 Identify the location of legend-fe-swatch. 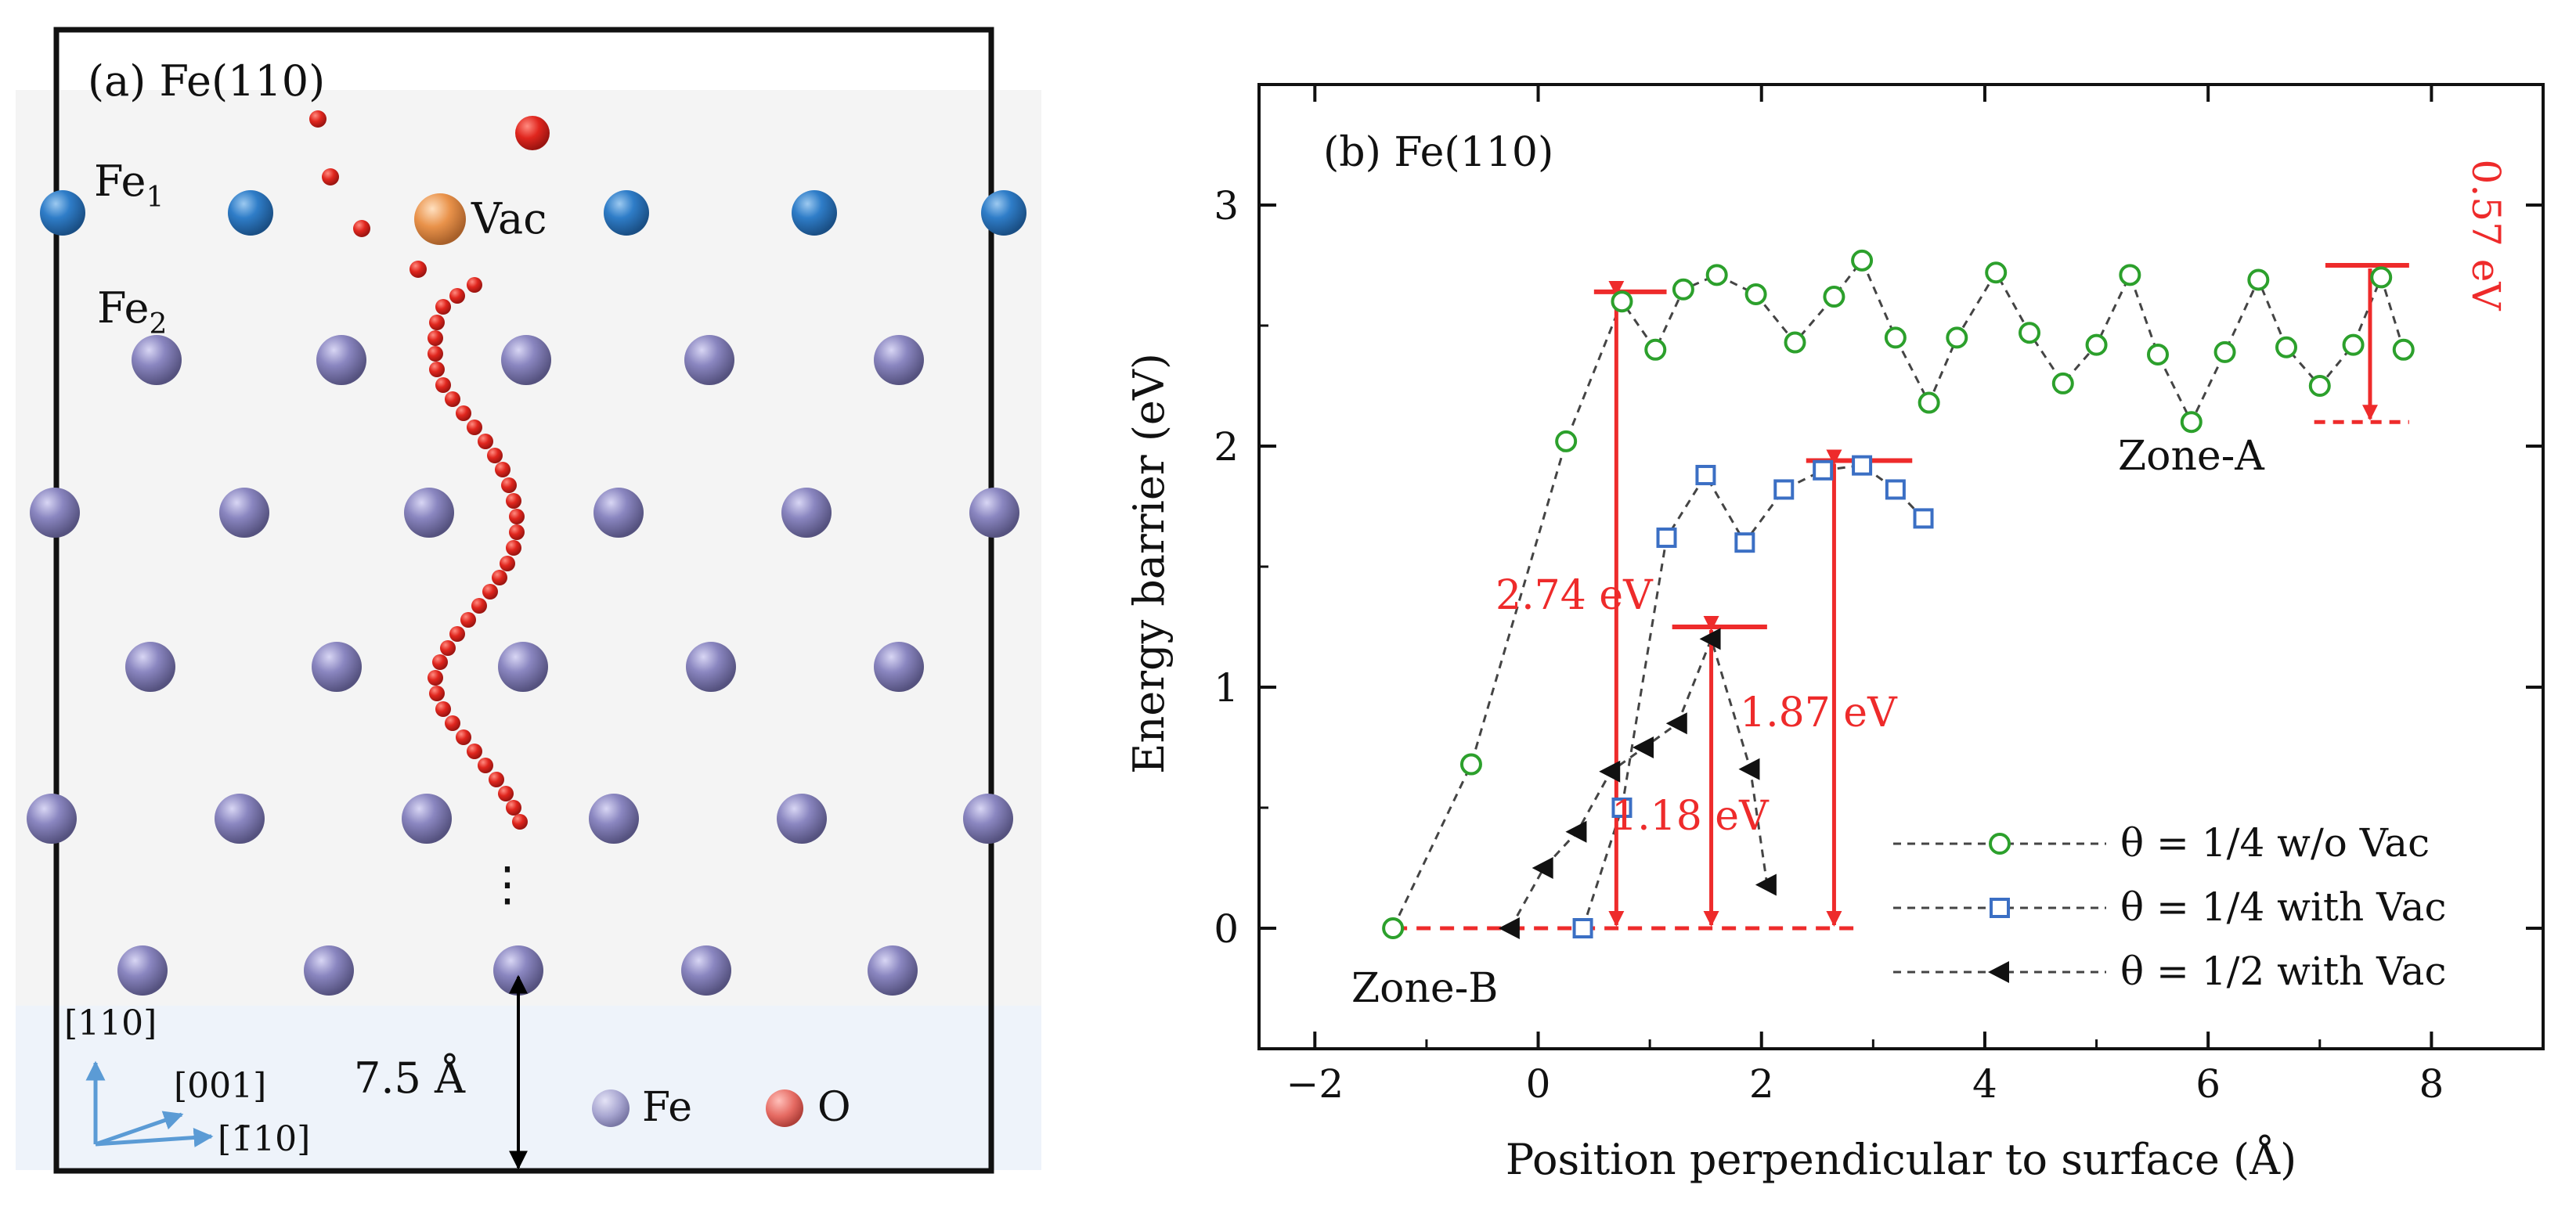
(611, 1108).